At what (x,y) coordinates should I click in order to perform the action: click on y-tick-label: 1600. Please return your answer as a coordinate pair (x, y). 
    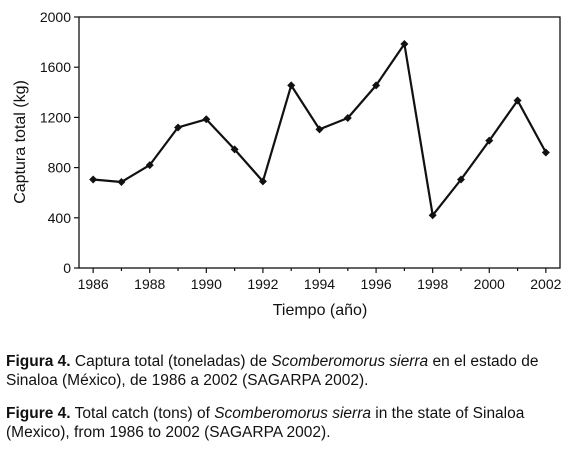
    Looking at the image, I should click on (55, 67).